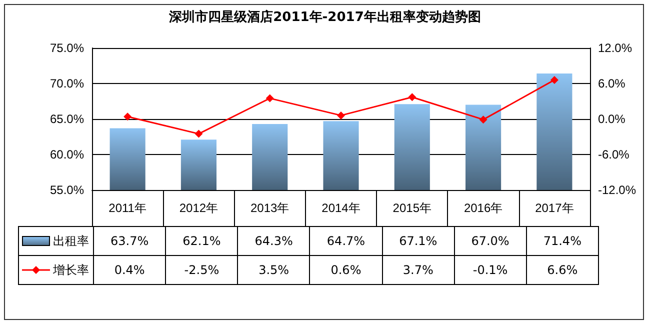 This screenshot has width=650, height=326. What do you see at coordinates (127, 208) in the screenshot?
I see `x-tick-label: 2011年` at bounding box center [127, 208].